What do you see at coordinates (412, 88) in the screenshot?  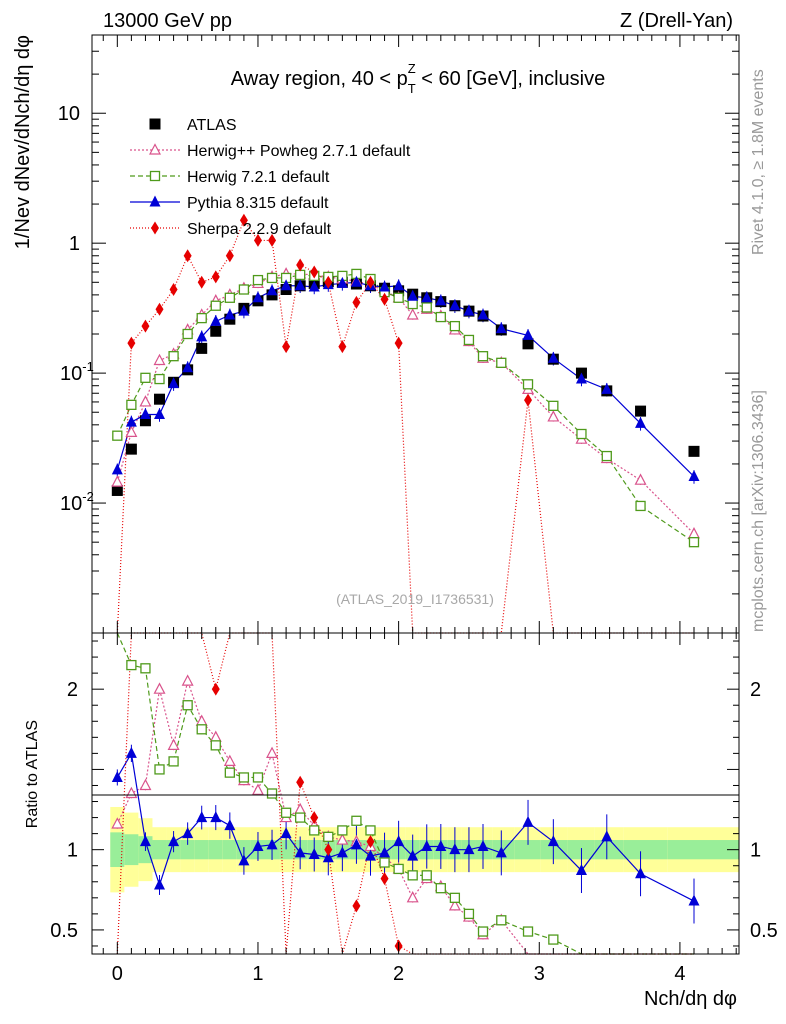 I see `title-subscript: T` at bounding box center [412, 88].